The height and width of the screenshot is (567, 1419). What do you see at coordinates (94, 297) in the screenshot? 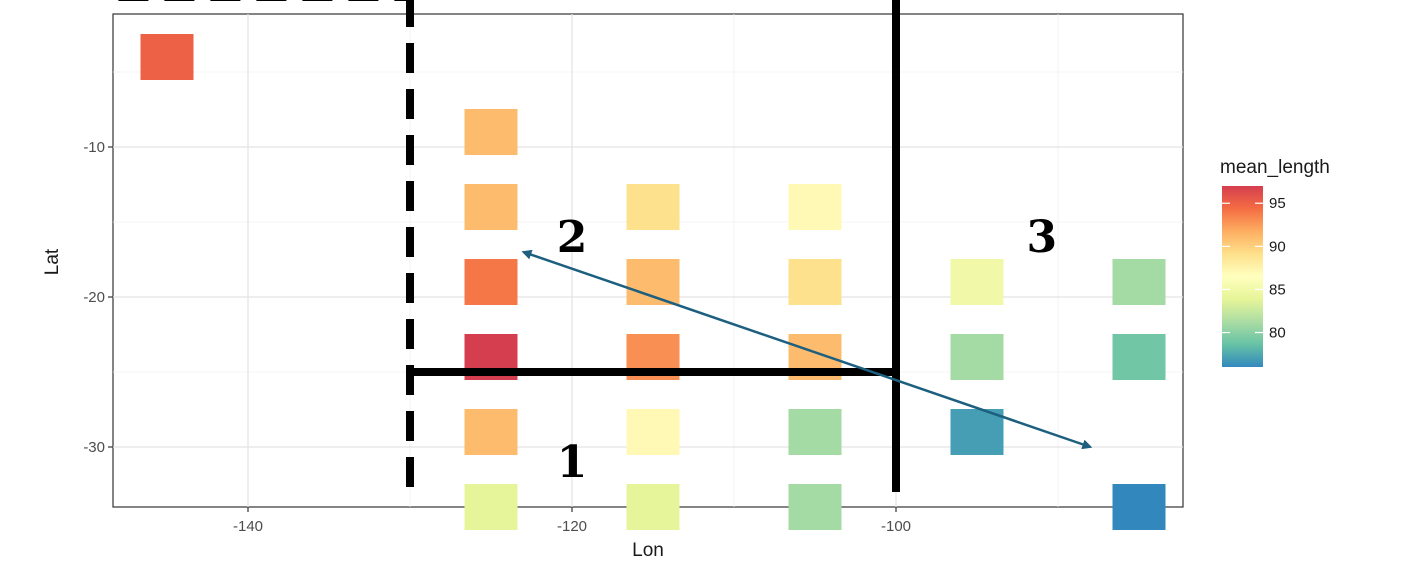
I see `y-tick-label: -20` at bounding box center [94, 297].